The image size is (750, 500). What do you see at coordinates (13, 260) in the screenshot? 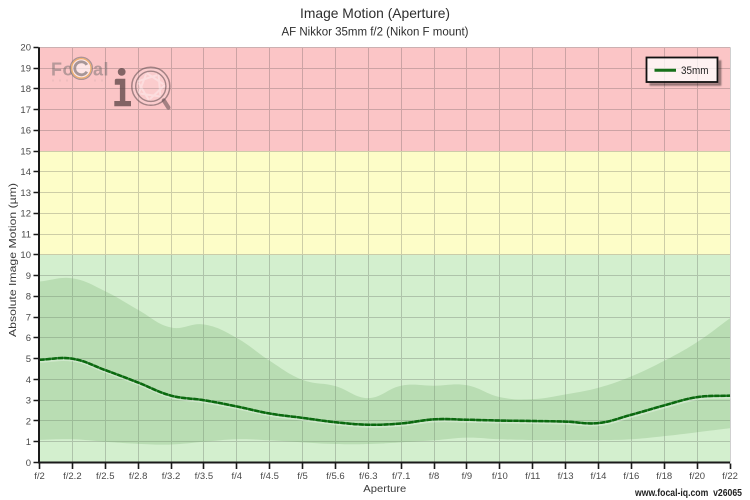
I see `svg-text: Absolute Image Motion (µm)` at bounding box center [13, 260].